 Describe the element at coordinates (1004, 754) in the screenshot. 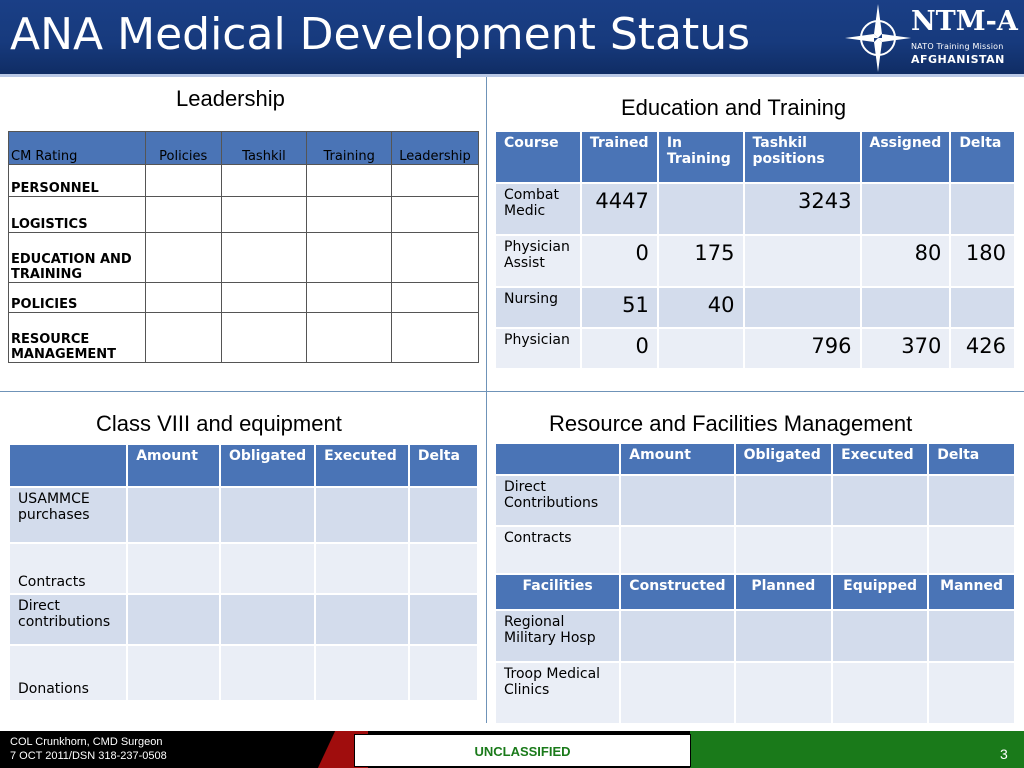

I see `page-number: 3` at that location.